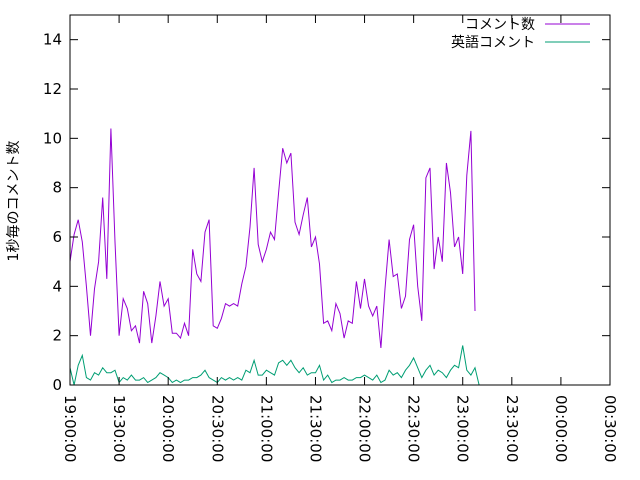  What do you see at coordinates (512, 428) in the screenshot?
I see `x-tick-label: 23:30:00` at bounding box center [512, 428].